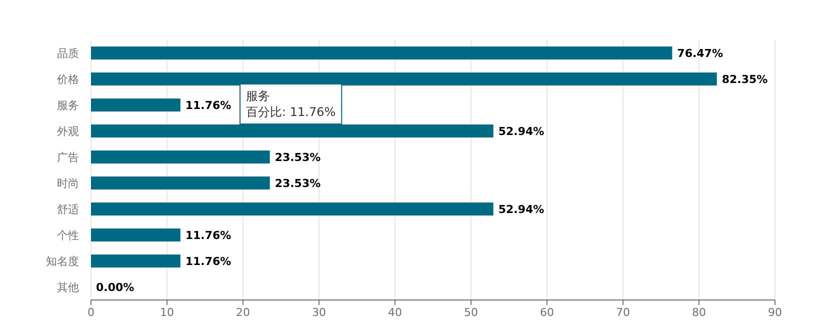 This screenshot has height=336, width=831. What do you see at coordinates (319, 312) in the screenshot?
I see `x-tick-label: 30` at bounding box center [319, 312].